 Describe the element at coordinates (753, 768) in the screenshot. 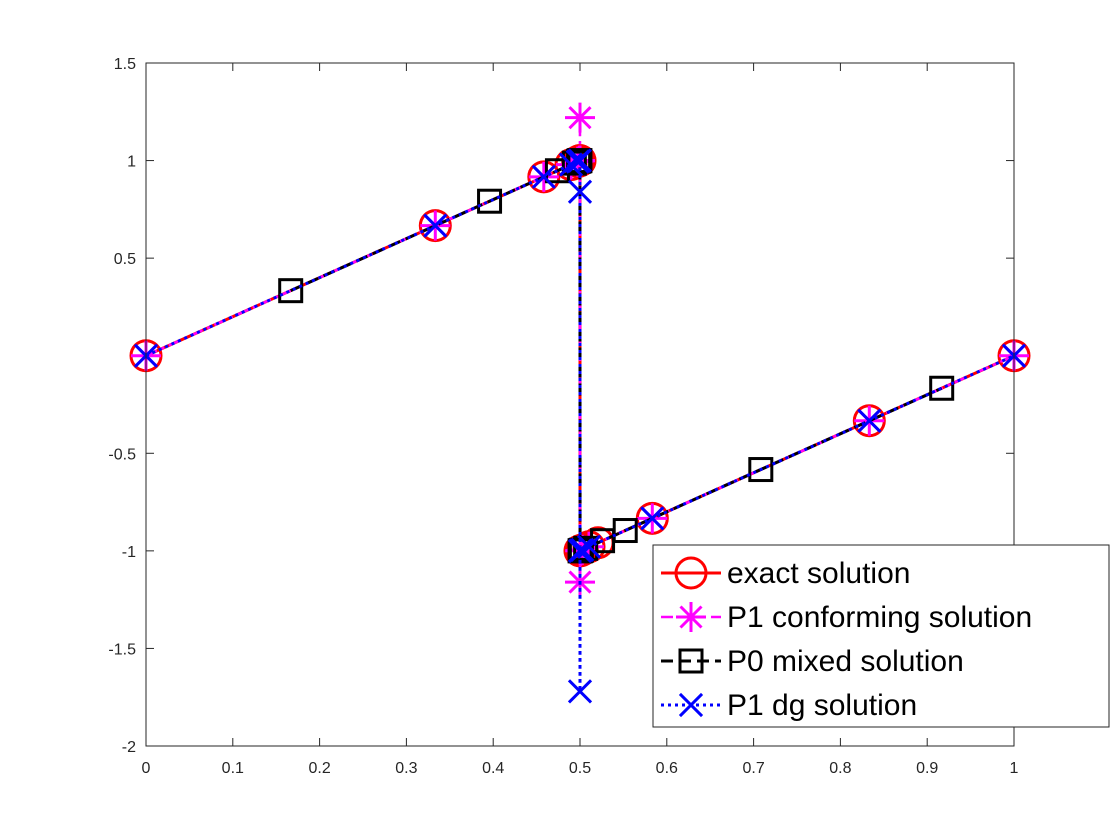

I see `x-tick-label: 0.7` at that location.